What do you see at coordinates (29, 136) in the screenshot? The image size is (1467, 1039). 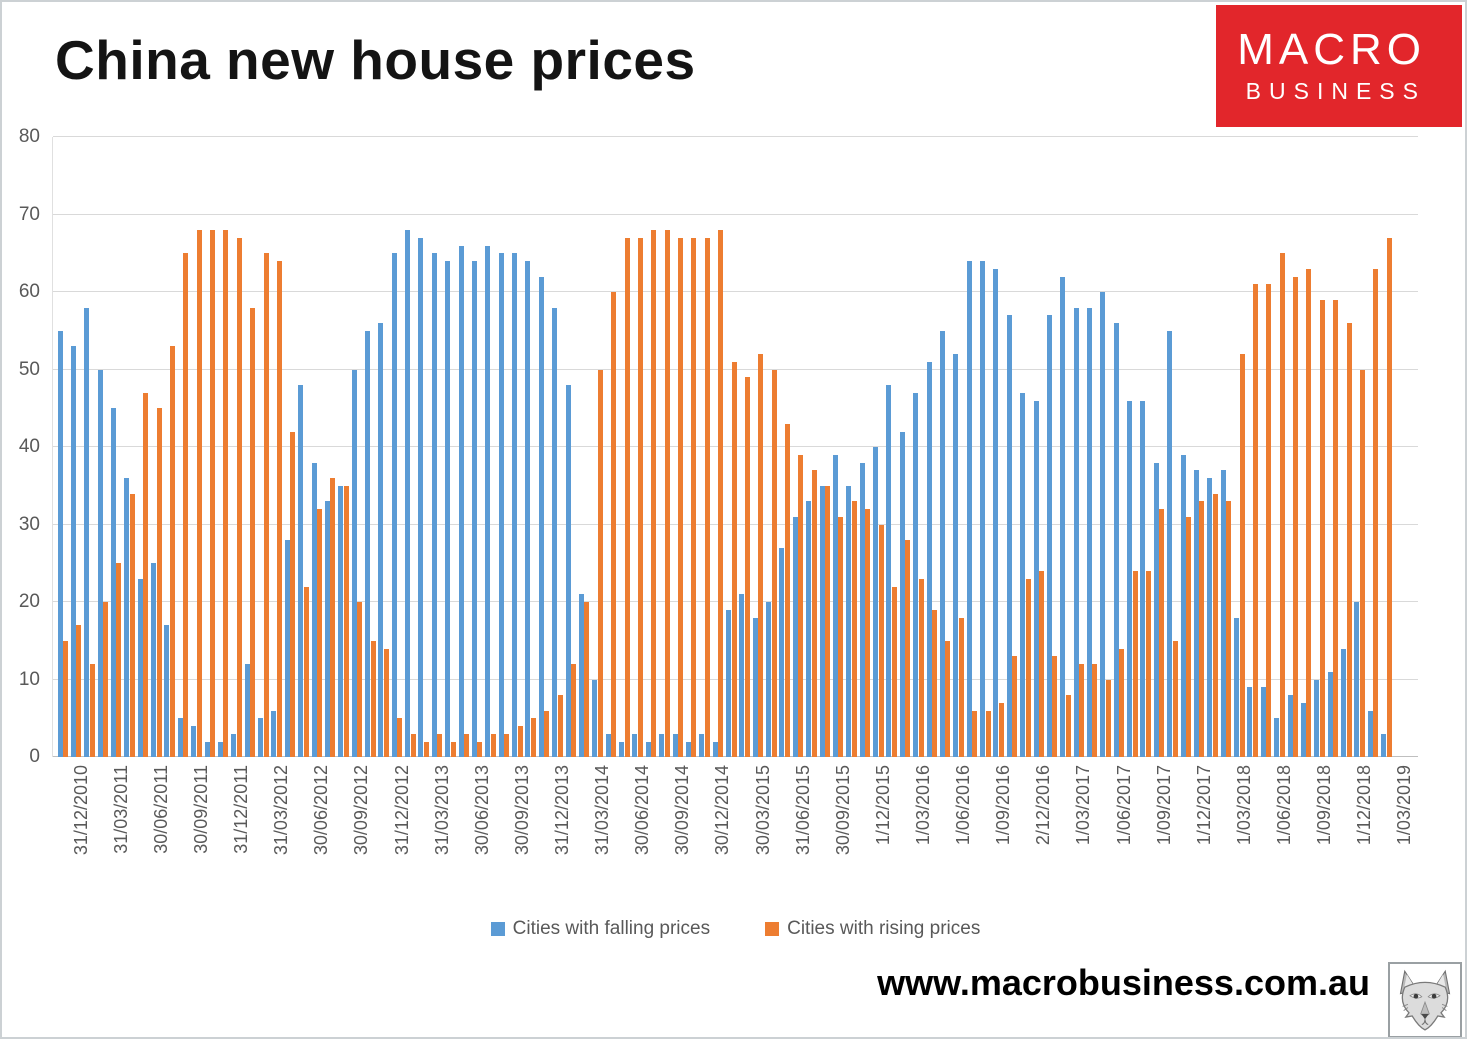 I see `y-axis-label: 80` at bounding box center [29, 136].